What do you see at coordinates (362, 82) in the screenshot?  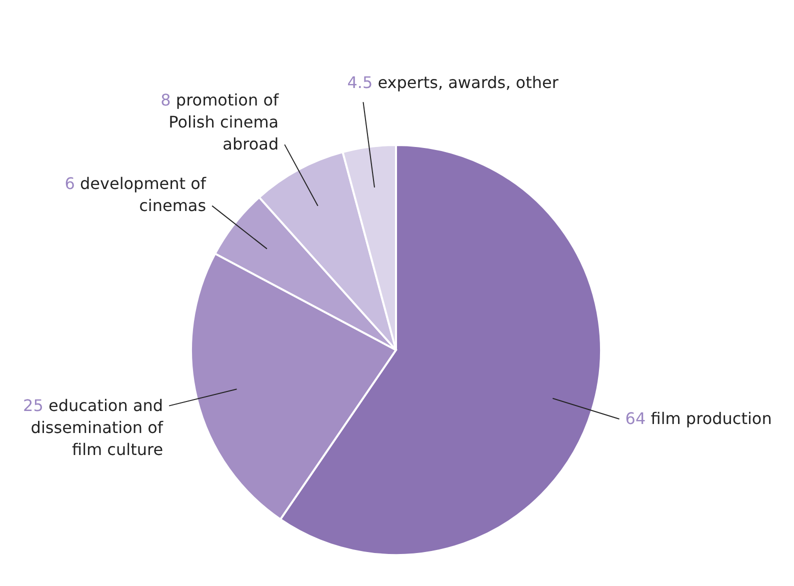 I see `data-label: 4.5` at bounding box center [362, 82].